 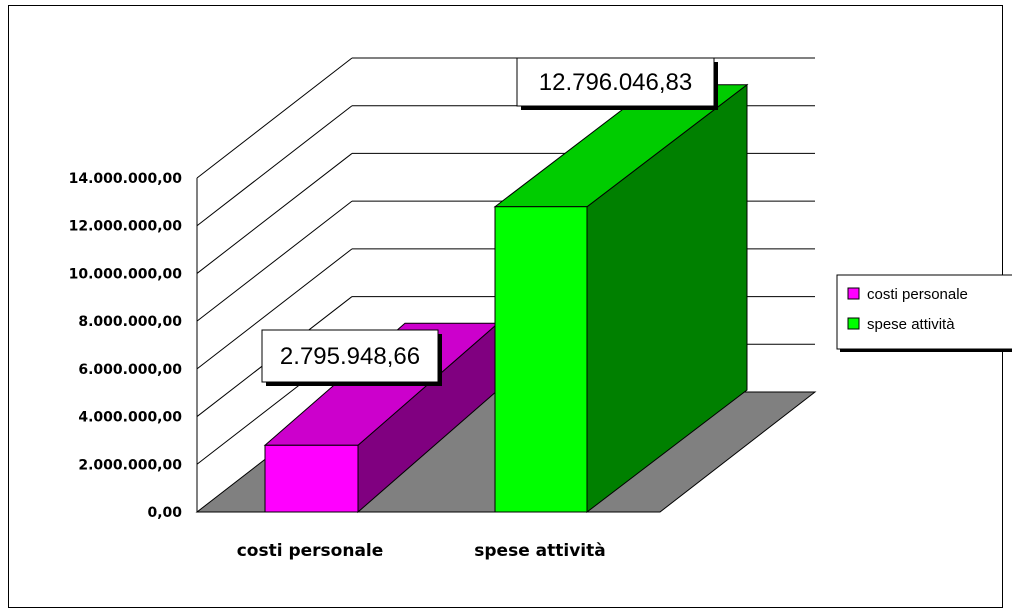 I want to click on category-label: costi personale, so click(x=310, y=551).